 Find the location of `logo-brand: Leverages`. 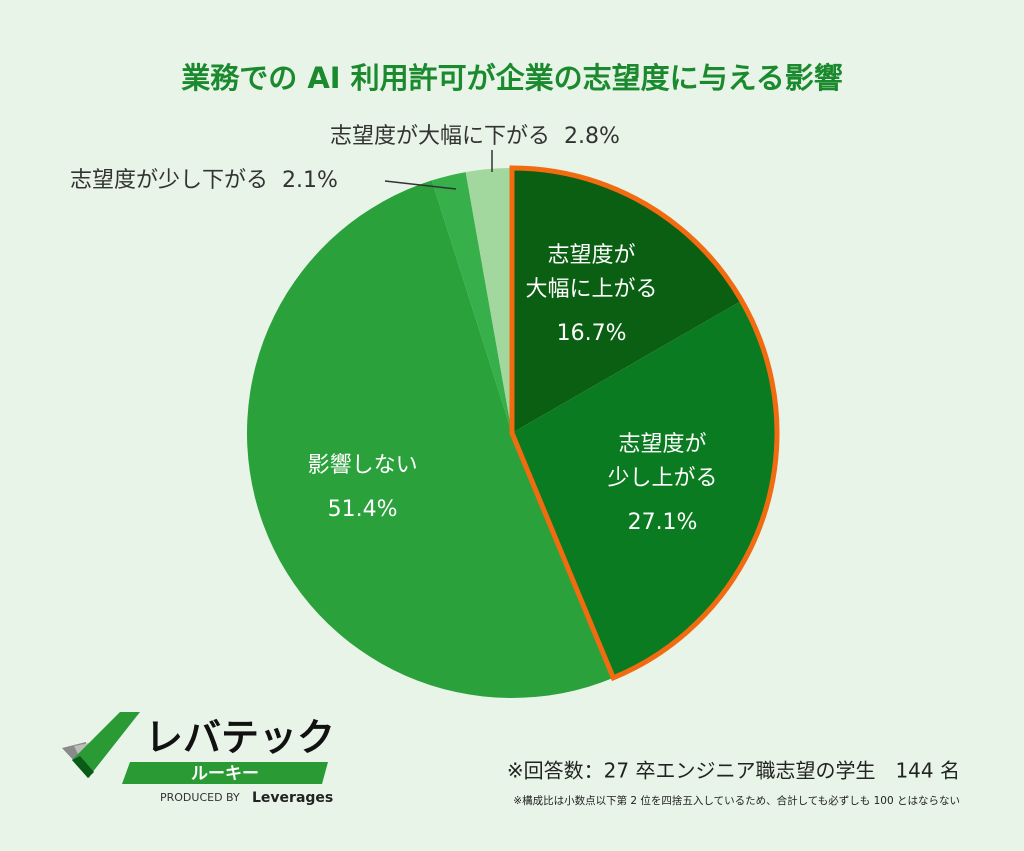

logo-brand: Leverages is located at coordinates (292, 798).